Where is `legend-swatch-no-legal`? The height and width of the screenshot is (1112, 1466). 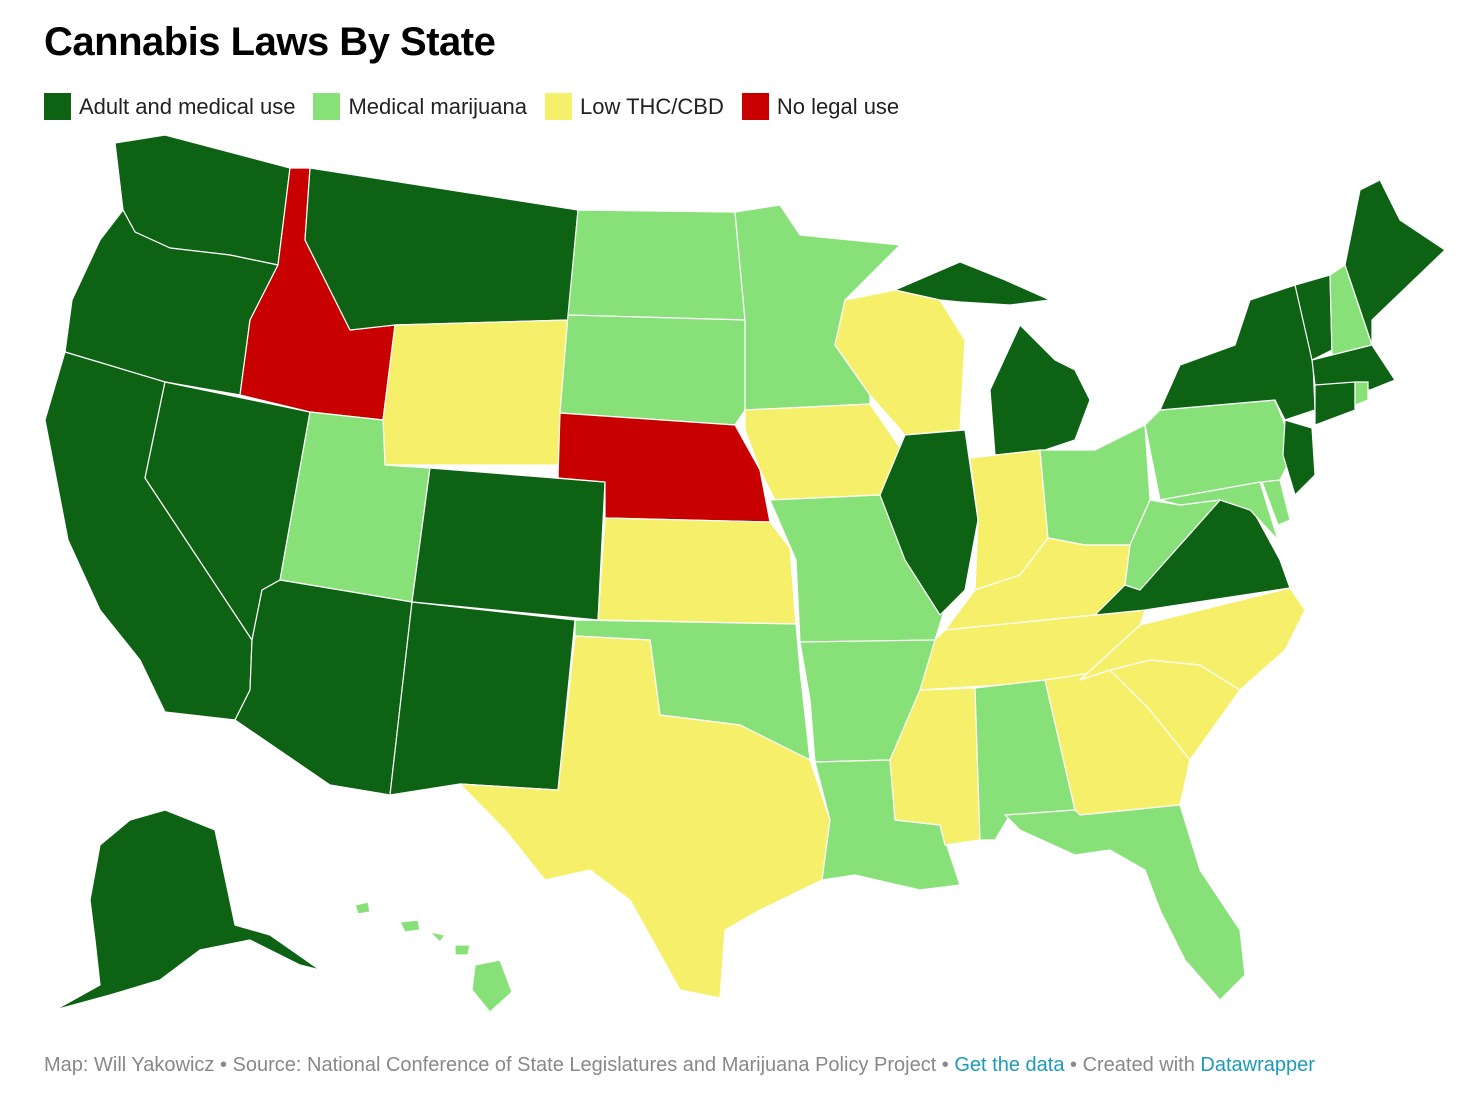 legend-swatch-no-legal is located at coordinates (755, 106).